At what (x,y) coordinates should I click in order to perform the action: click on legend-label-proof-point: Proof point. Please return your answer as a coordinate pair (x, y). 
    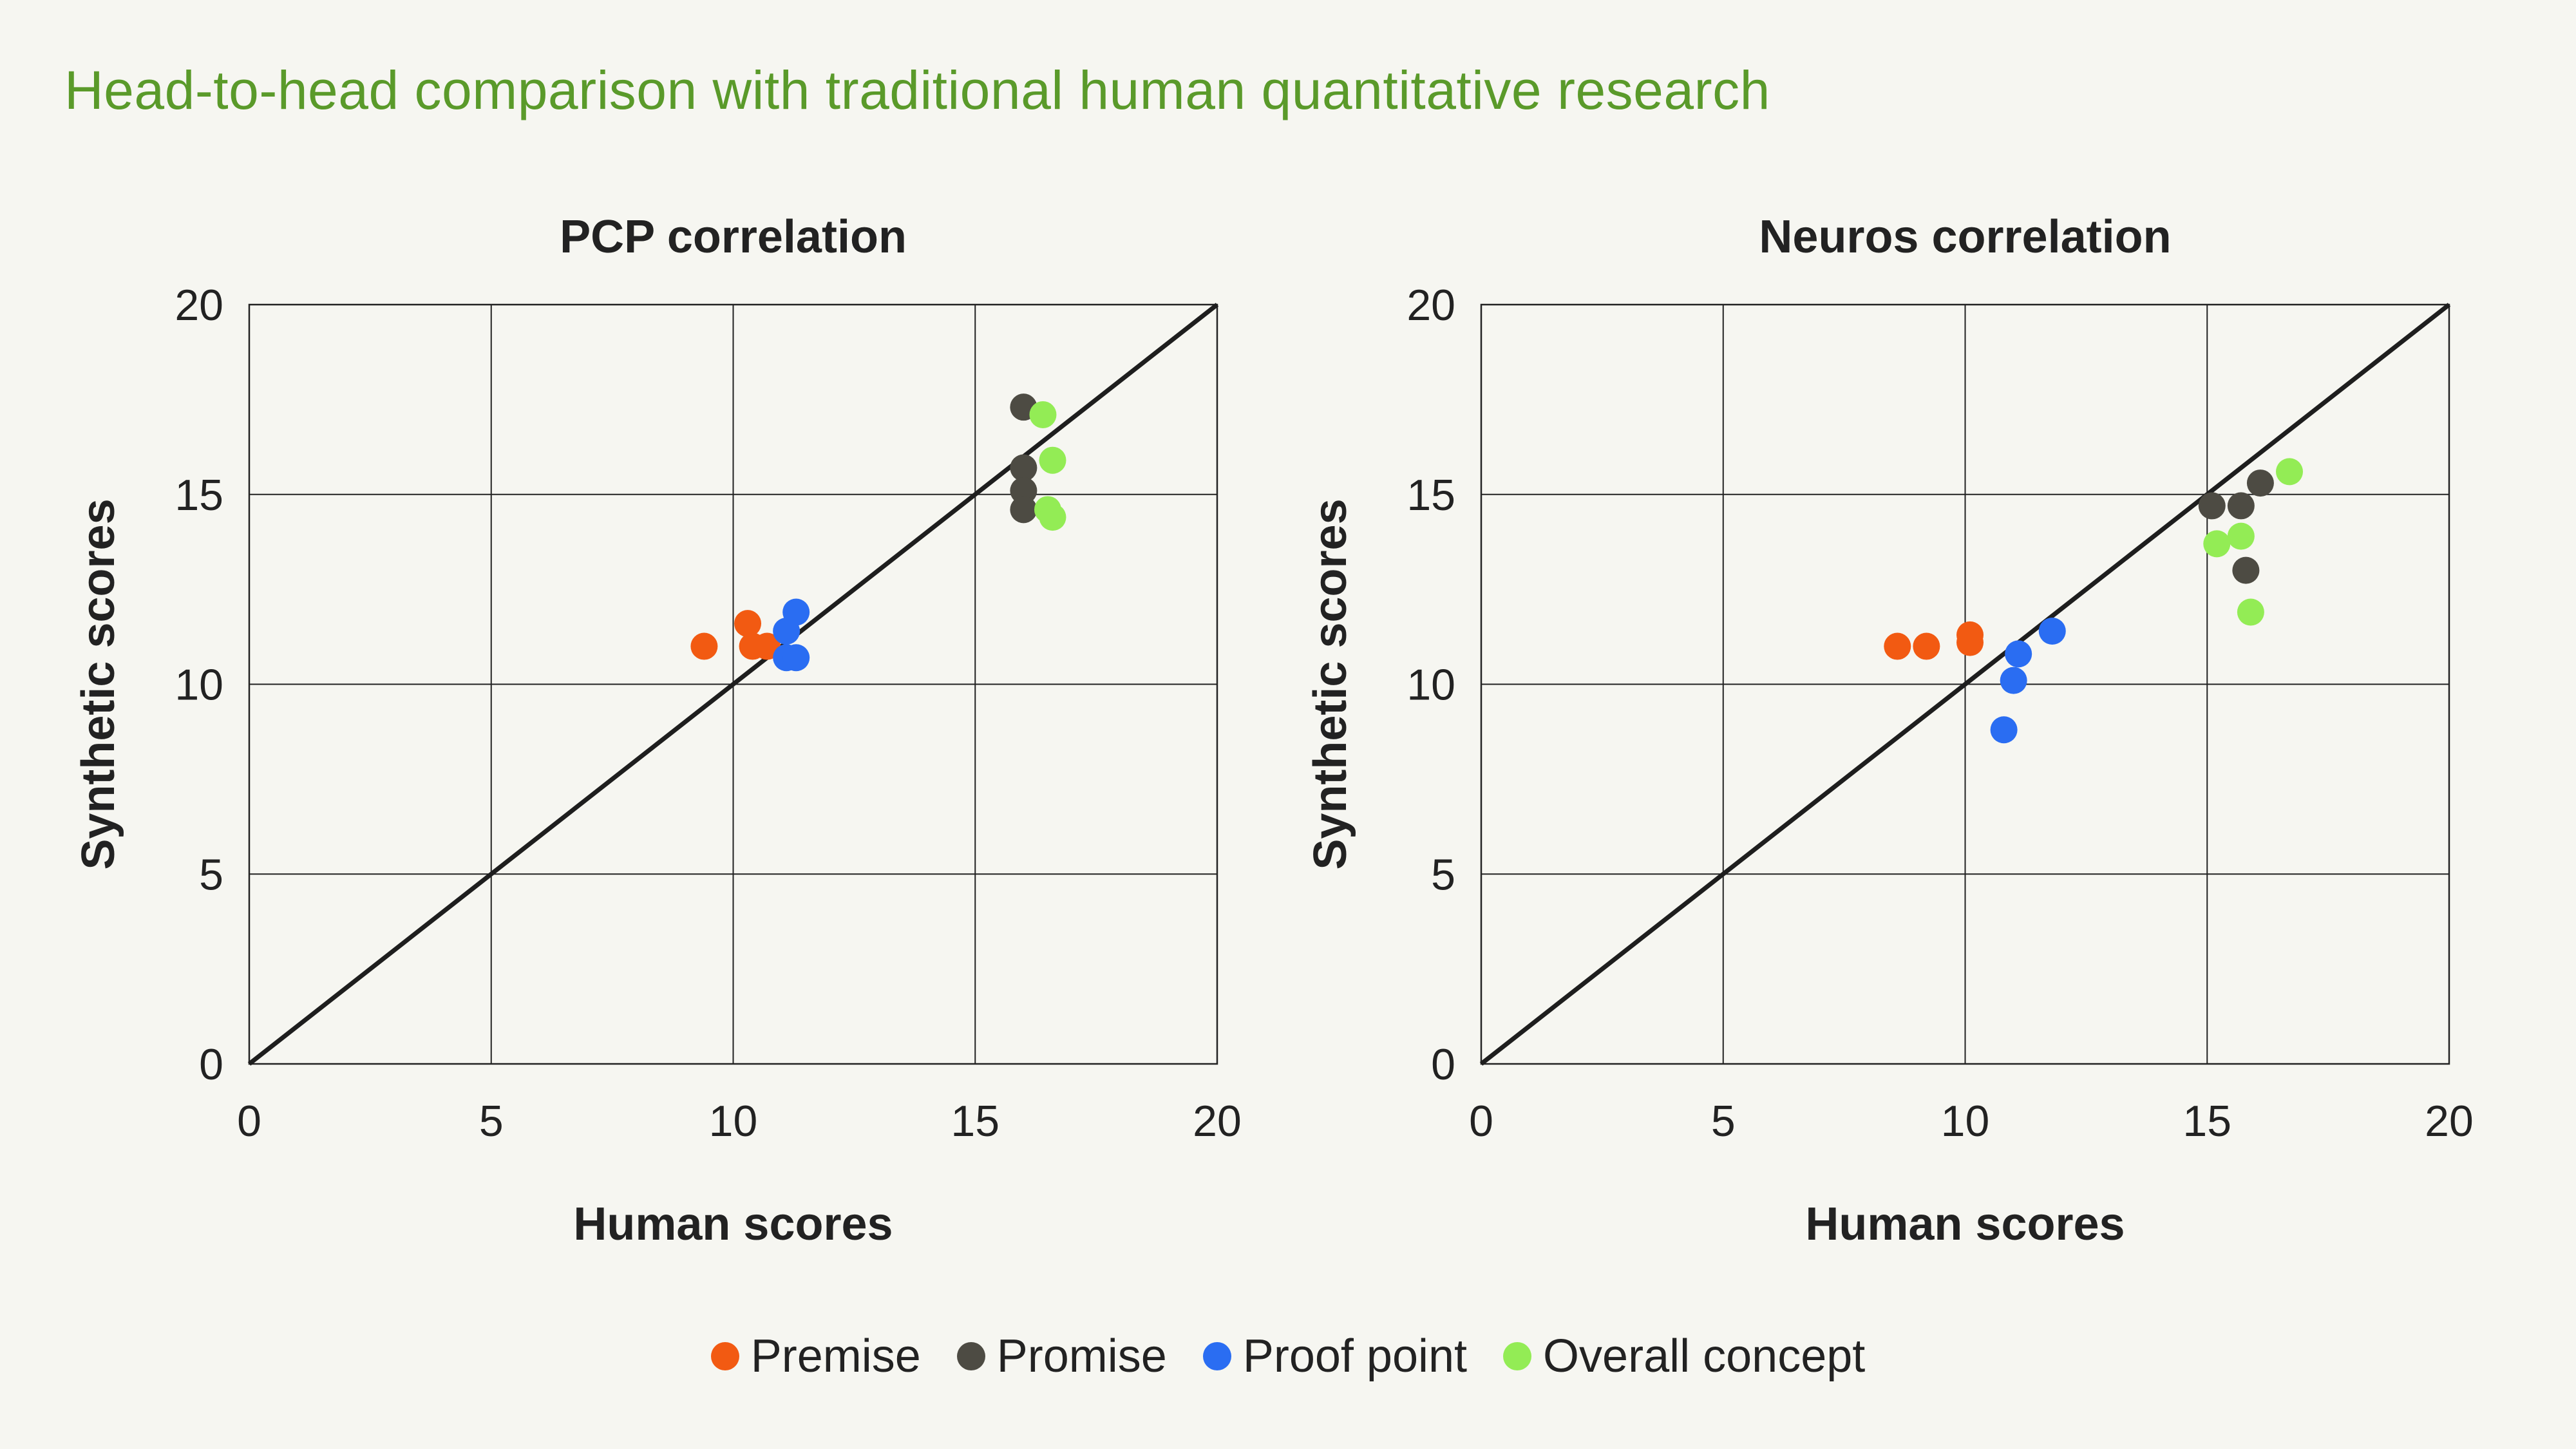
    Looking at the image, I should click on (1355, 1356).